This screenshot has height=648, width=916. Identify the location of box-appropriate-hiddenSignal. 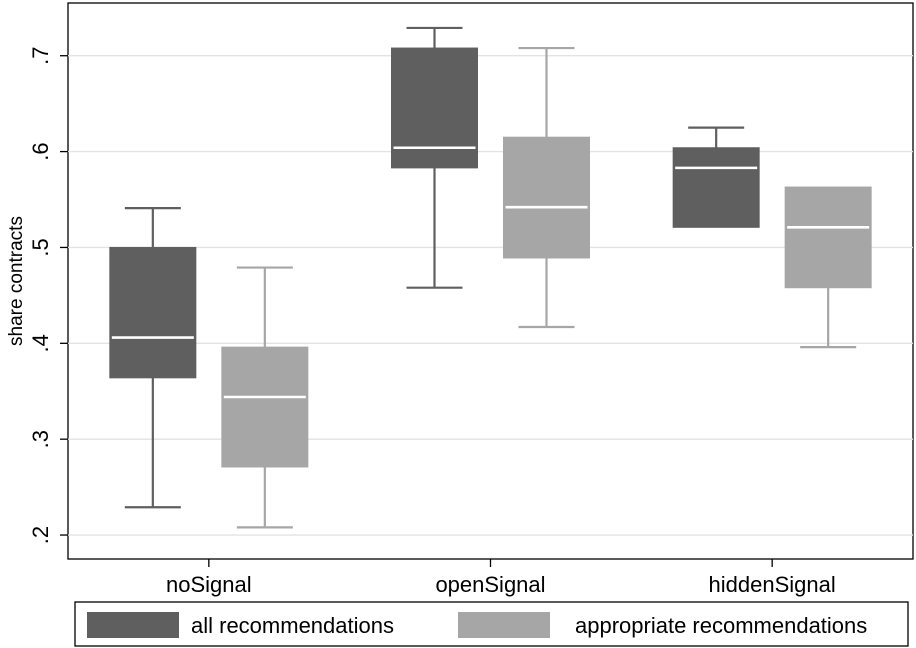
(828, 267).